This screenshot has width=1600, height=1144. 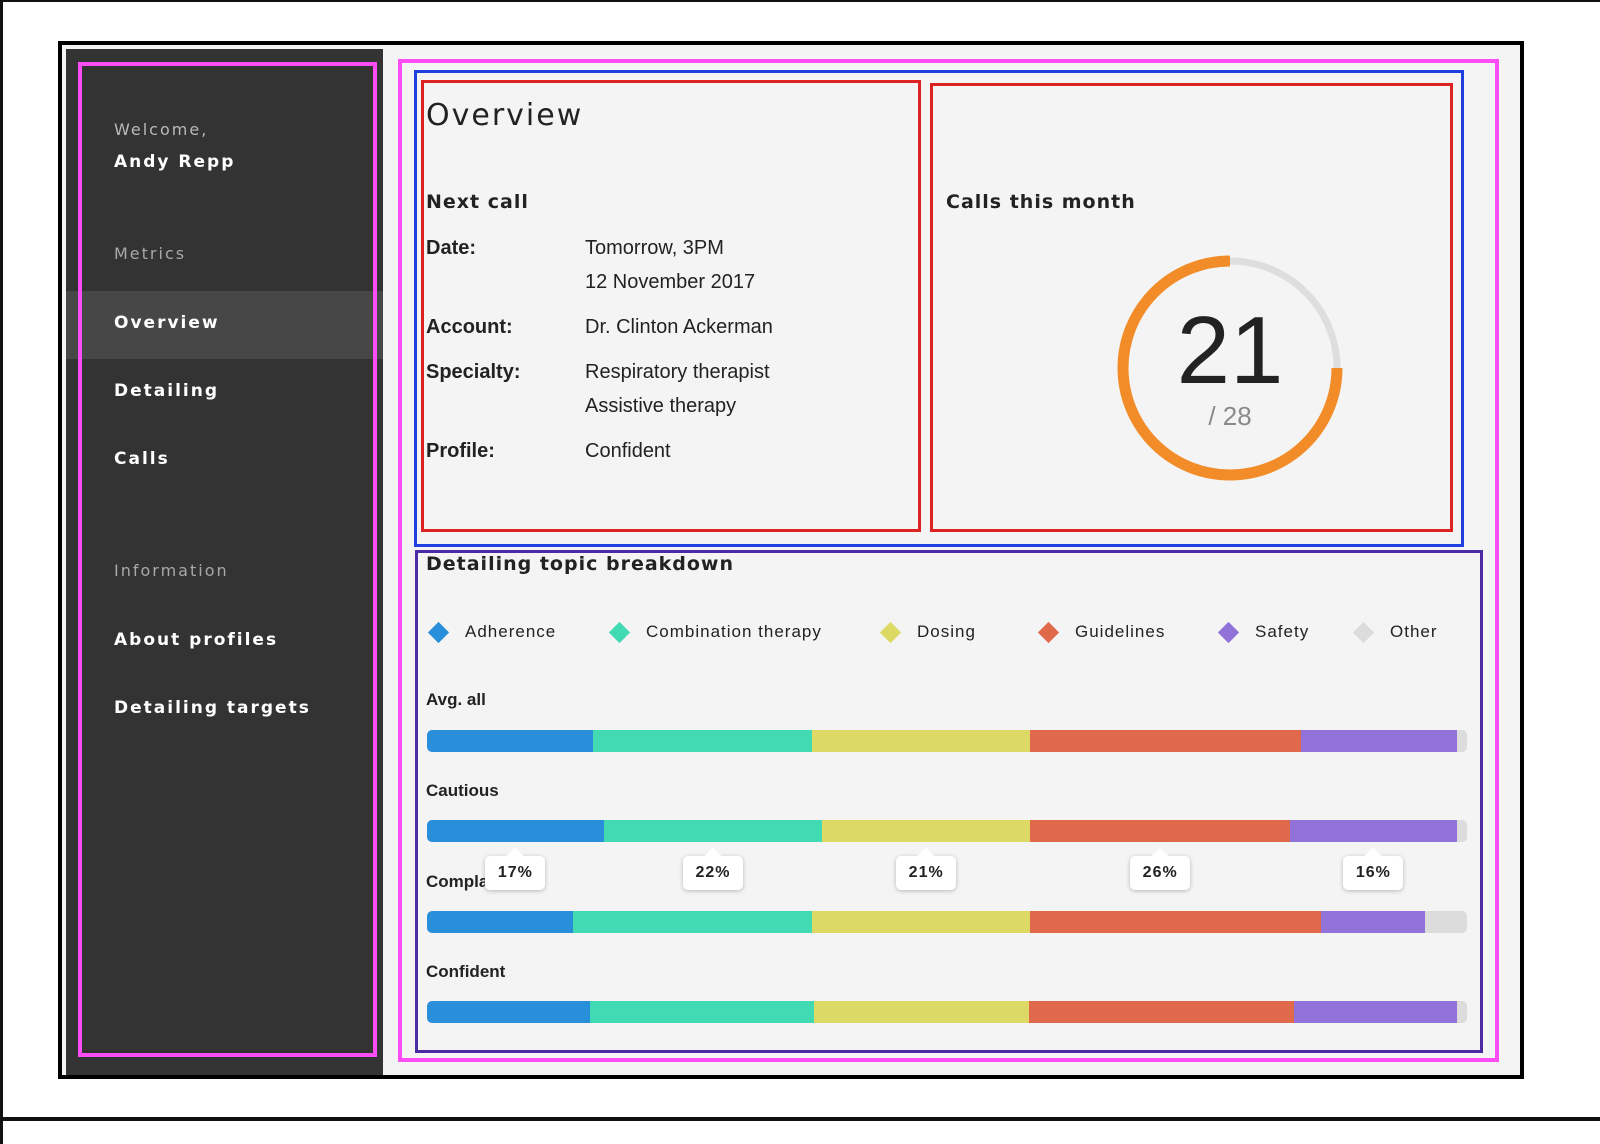 What do you see at coordinates (224, 325) in the screenshot?
I see `sidebar-item-overview: Overview` at bounding box center [224, 325].